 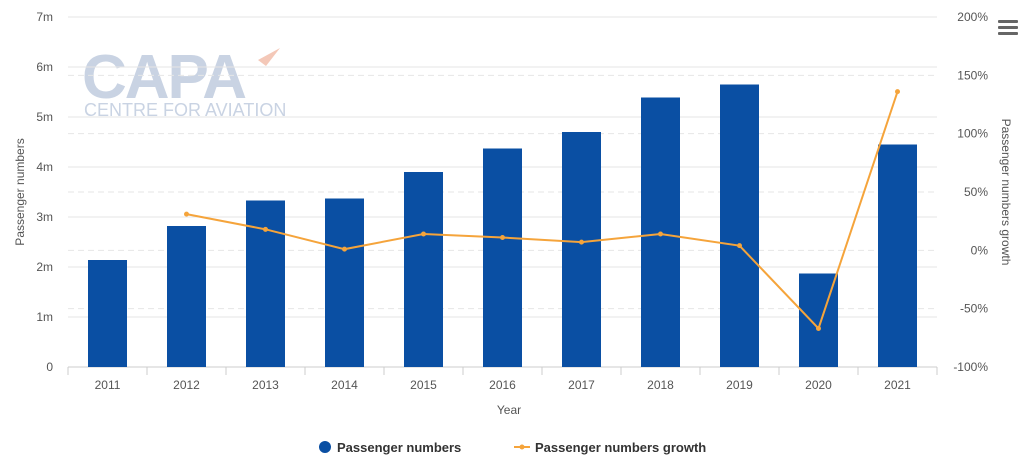 What do you see at coordinates (344, 385) in the screenshot?
I see `x-tick-label: 2014` at bounding box center [344, 385].